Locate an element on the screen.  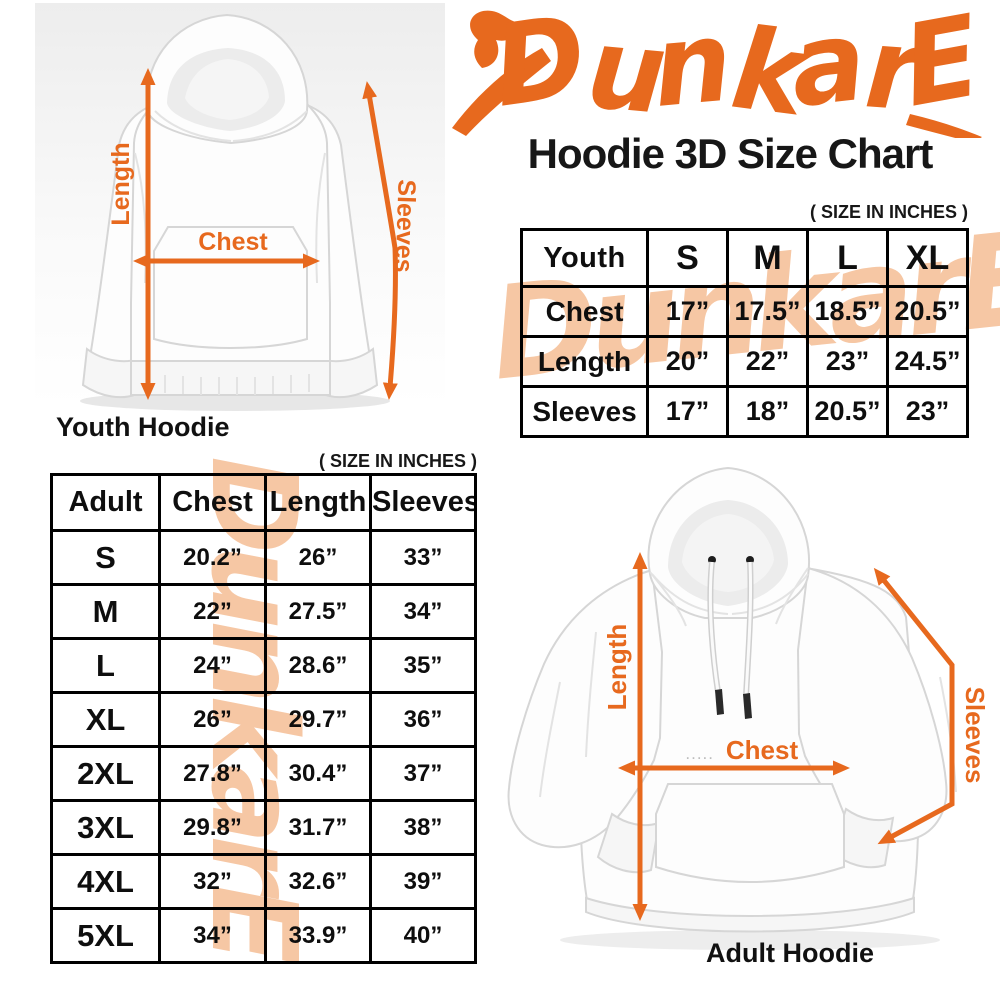
youth-table-header-row: Youth S M L XL is located at coordinates (744, 258).